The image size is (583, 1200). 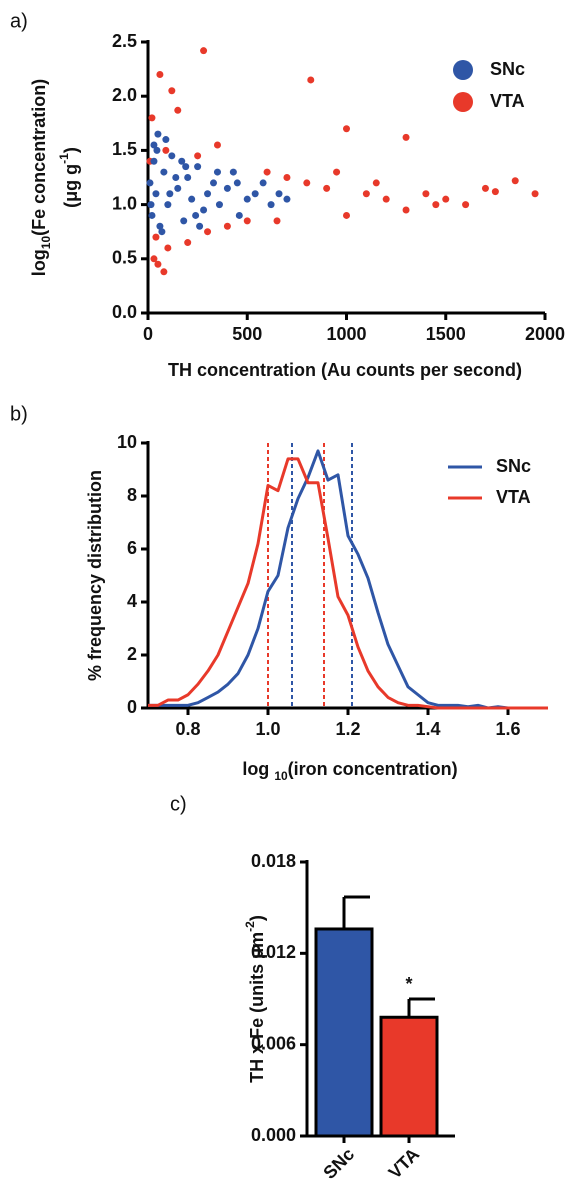 I want to click on x-tick-label: 0, so click(x=148, y=334).